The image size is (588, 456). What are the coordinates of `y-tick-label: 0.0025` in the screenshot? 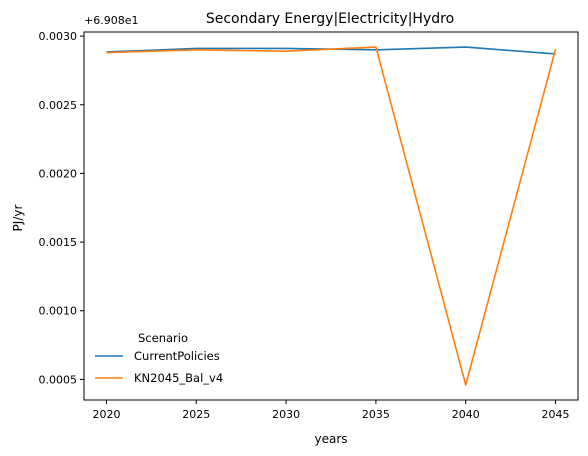 It's located at (58, 105).